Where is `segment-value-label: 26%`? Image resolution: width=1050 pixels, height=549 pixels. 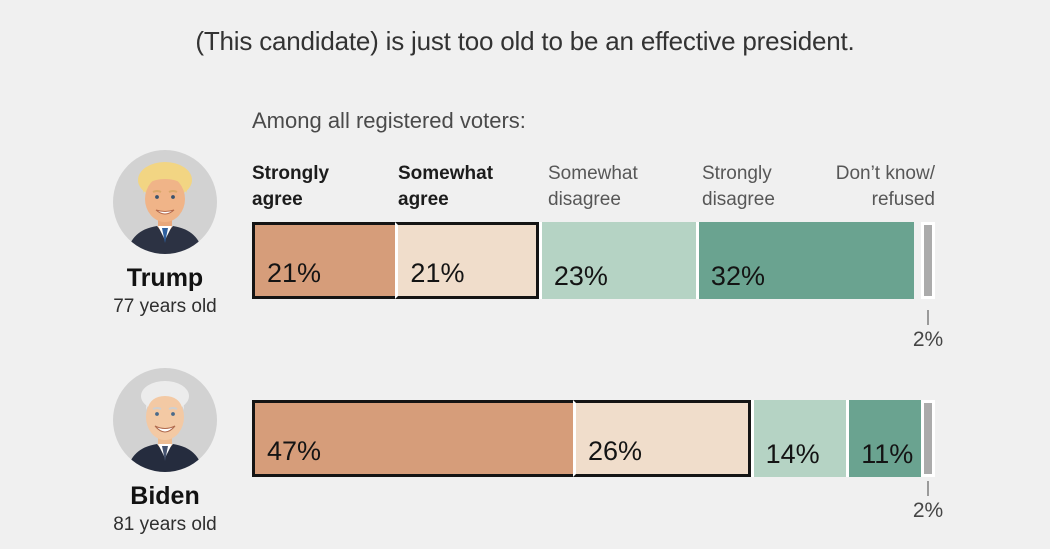 segment-value-label: 26% is located at coordinates (615, 451).